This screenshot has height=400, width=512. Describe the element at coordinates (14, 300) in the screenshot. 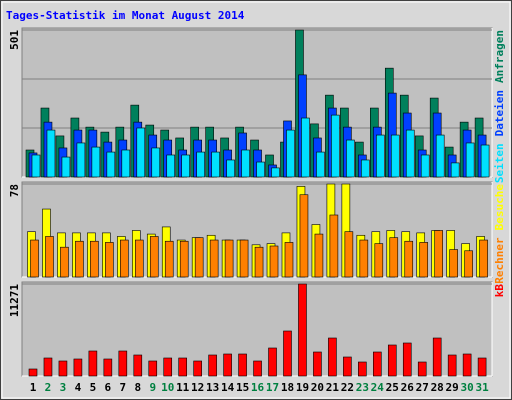

I see `y-tick-label: 11271` at that location.